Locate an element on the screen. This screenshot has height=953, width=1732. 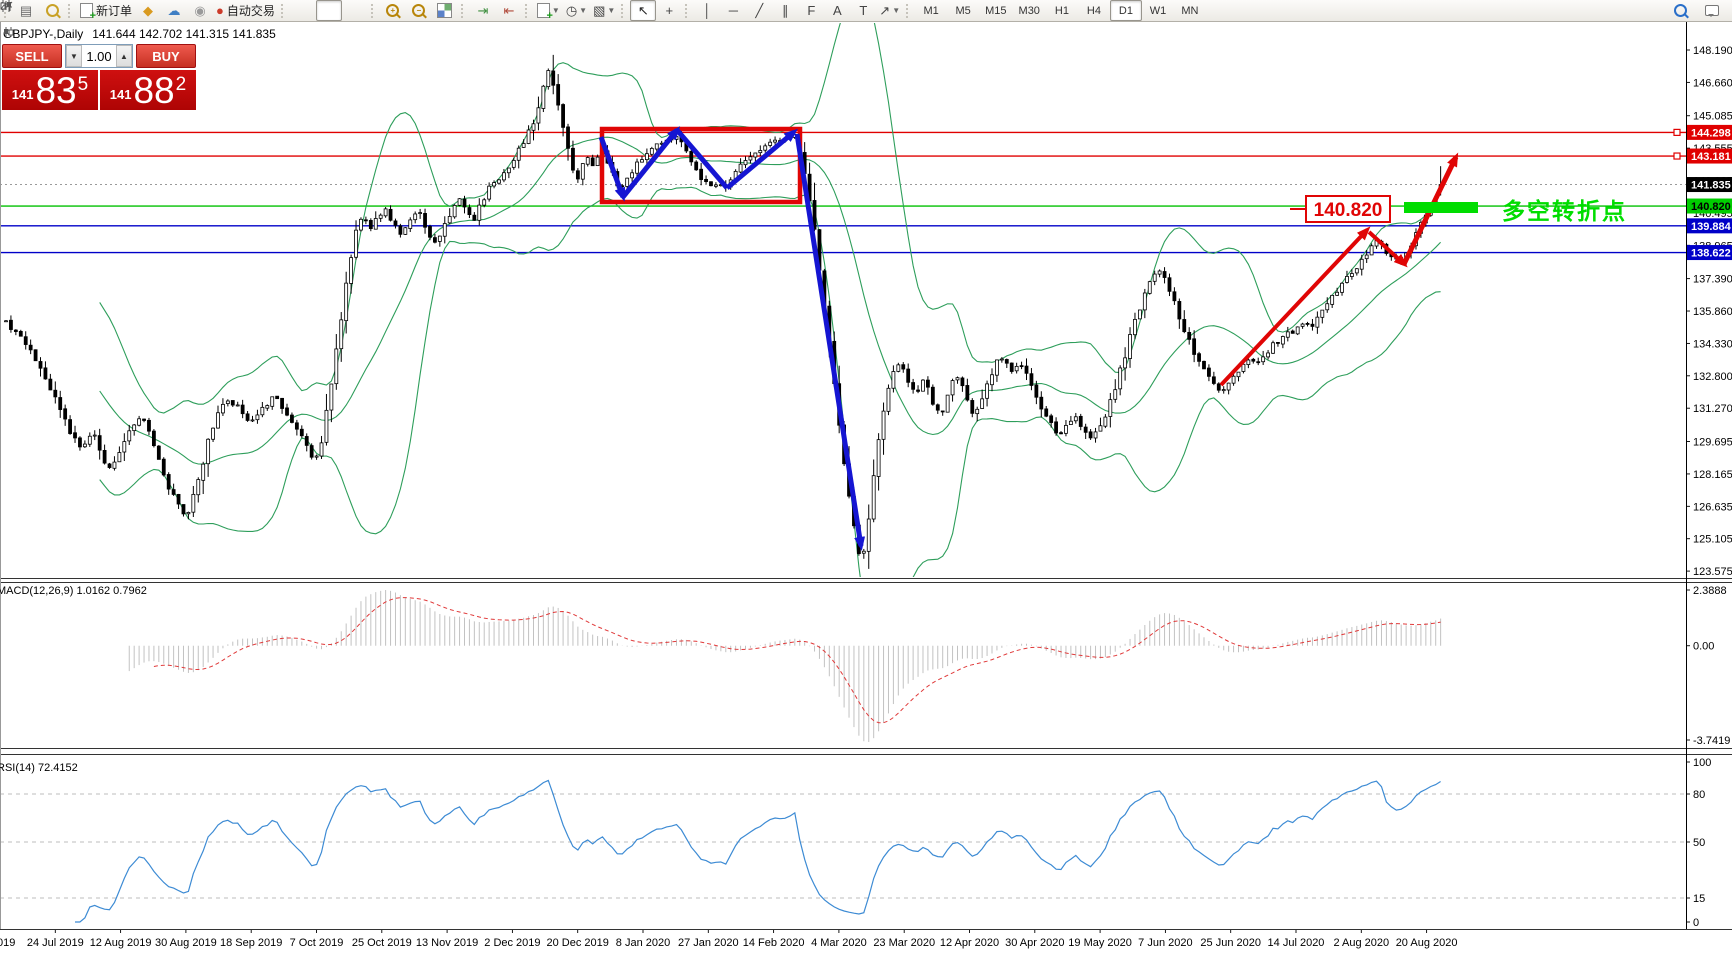
svg-text: 18 Sep 2019 is located at coordinates (251, 943).